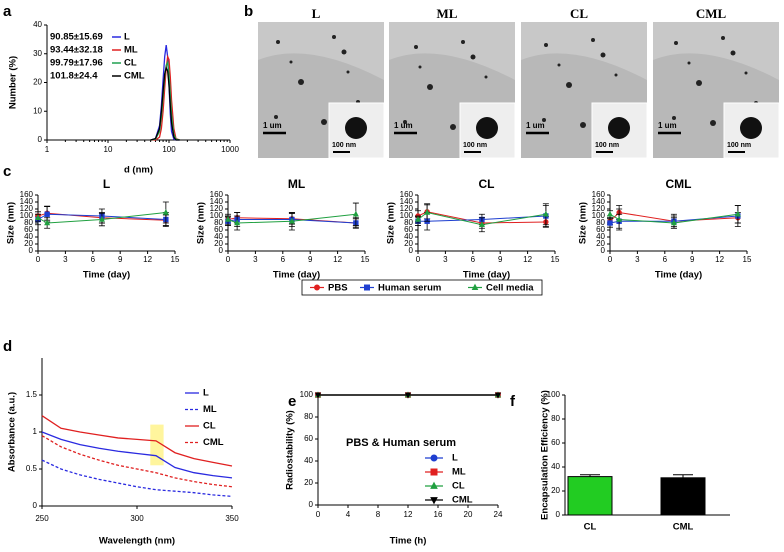 This screenshot has height=552, width=784. Describe the element at coordinates (545, 455) in the screenshot. I see `y-axis-label: Encapsulation Efficiency (%)` at that location.